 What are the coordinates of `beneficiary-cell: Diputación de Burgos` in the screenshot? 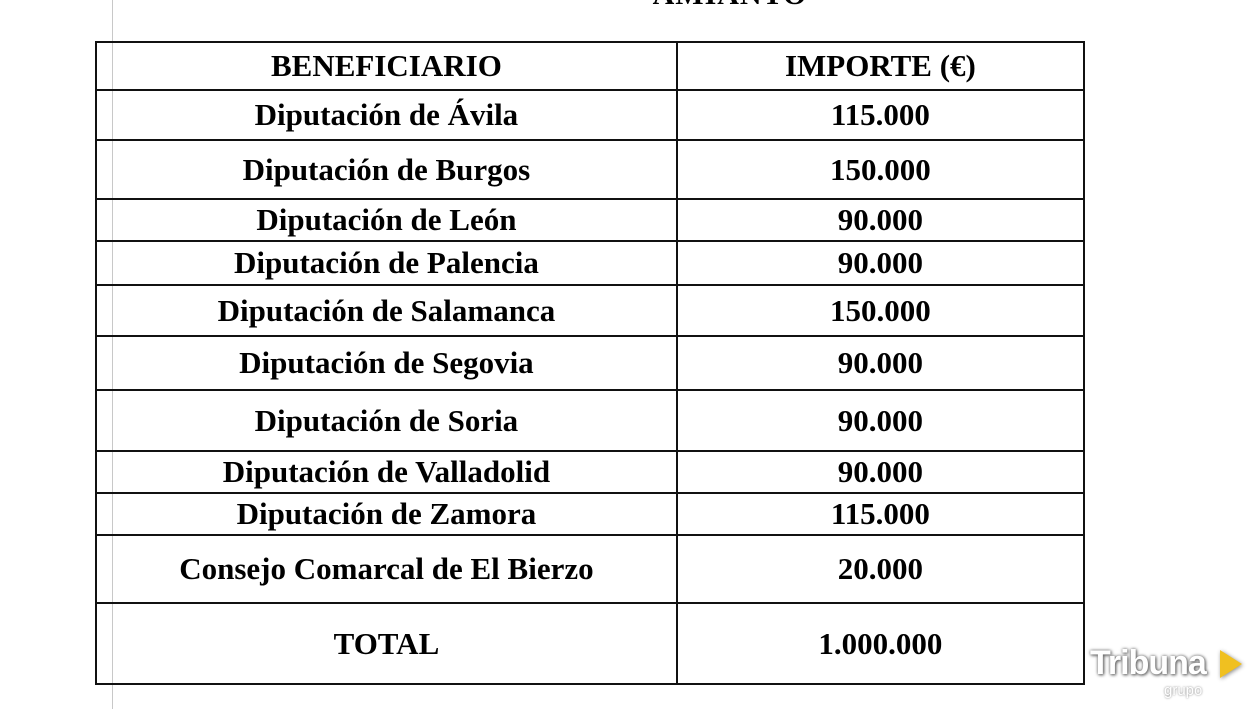 It's located at (386, 169).